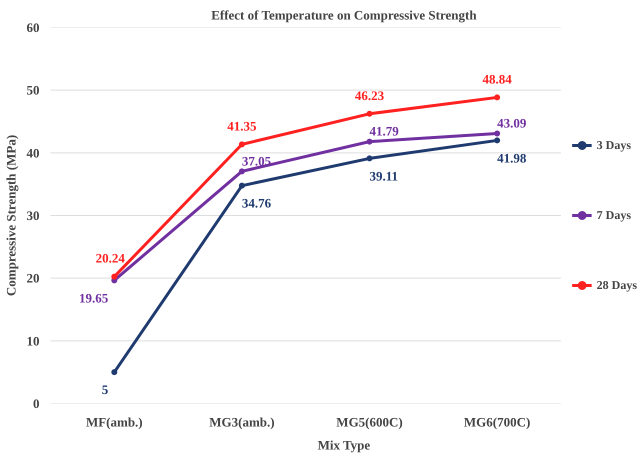  I want to click on legend-label: 7 Days, so click(613, 215).